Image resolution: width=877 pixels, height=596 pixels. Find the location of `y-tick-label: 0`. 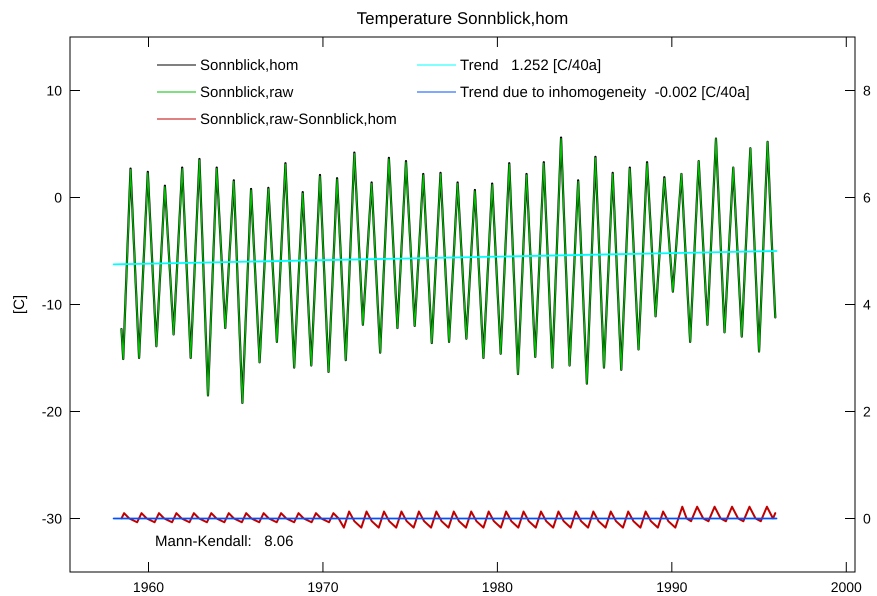

y-tick-label: 0 is located at coordinates (58, 198).